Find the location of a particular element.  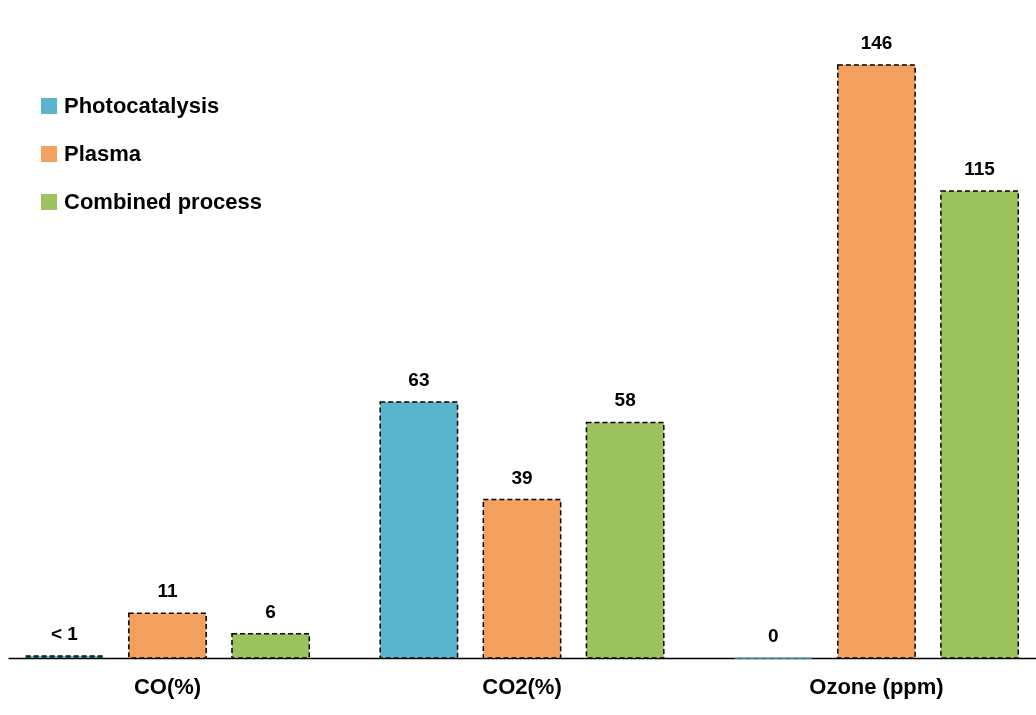

data-label: 0 is located at coordinates (773, 635).